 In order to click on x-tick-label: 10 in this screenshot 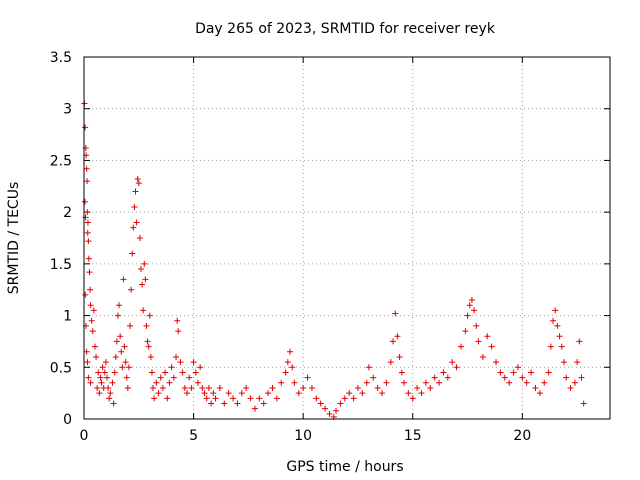, I will do `click(303, 436)`.